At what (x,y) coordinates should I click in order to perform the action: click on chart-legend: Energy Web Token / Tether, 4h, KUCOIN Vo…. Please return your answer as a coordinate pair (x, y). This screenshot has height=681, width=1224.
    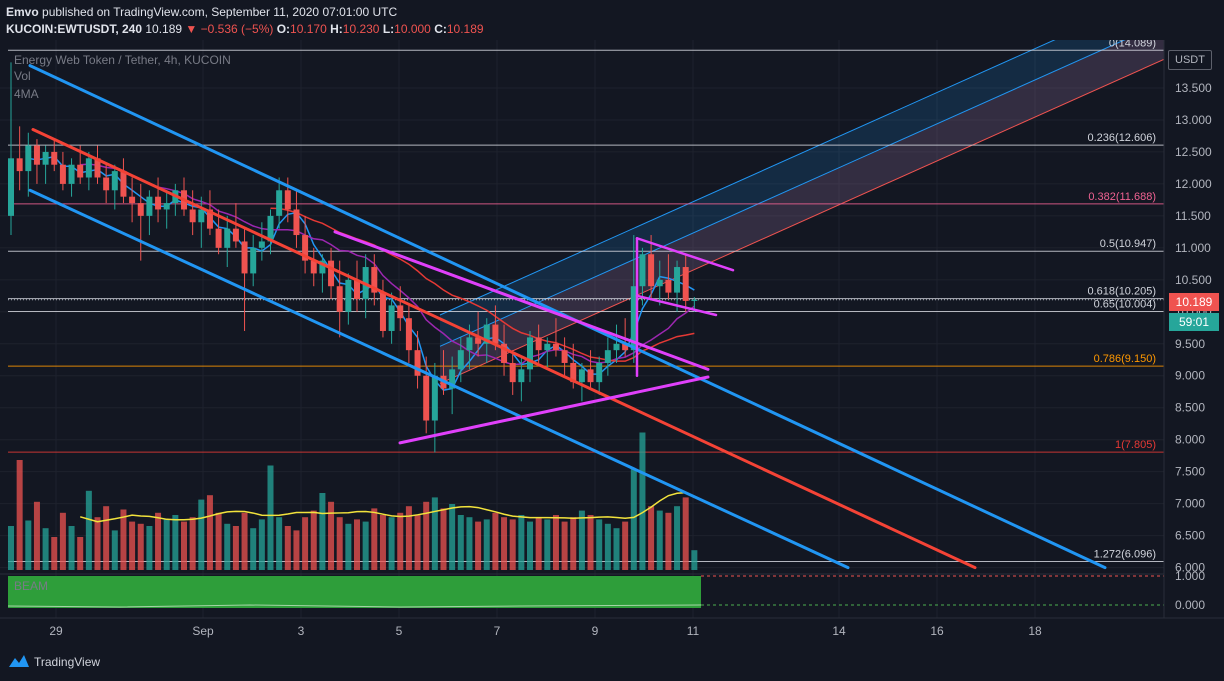
    Looking at the image, I should click on (122, 323).